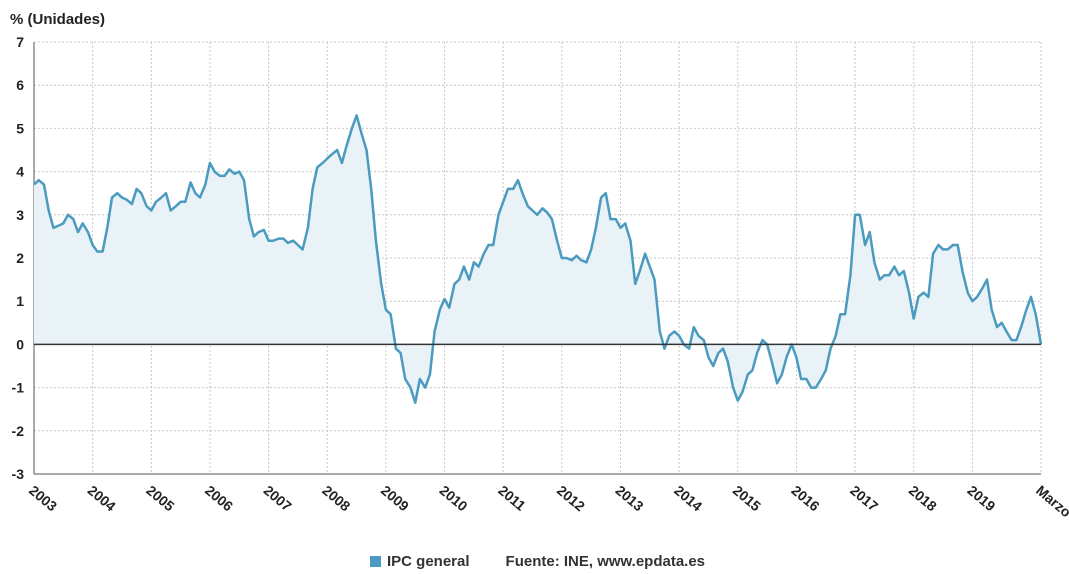  What do you see at coordinates (1051, 501) in the screenshot?
I see `x-tick-label: Marzo` at bounding box center [1051, 501].